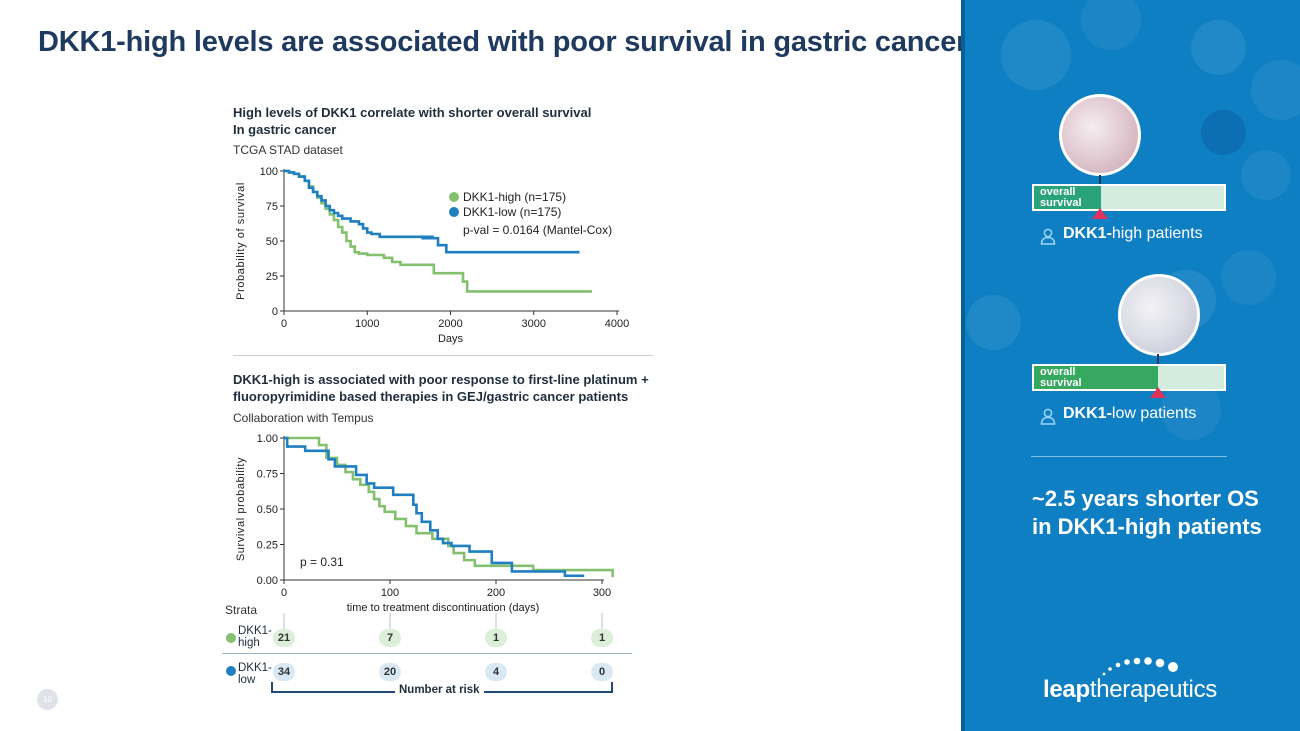  I want to click on os-high-label: overall survival, so click(1061, 198).